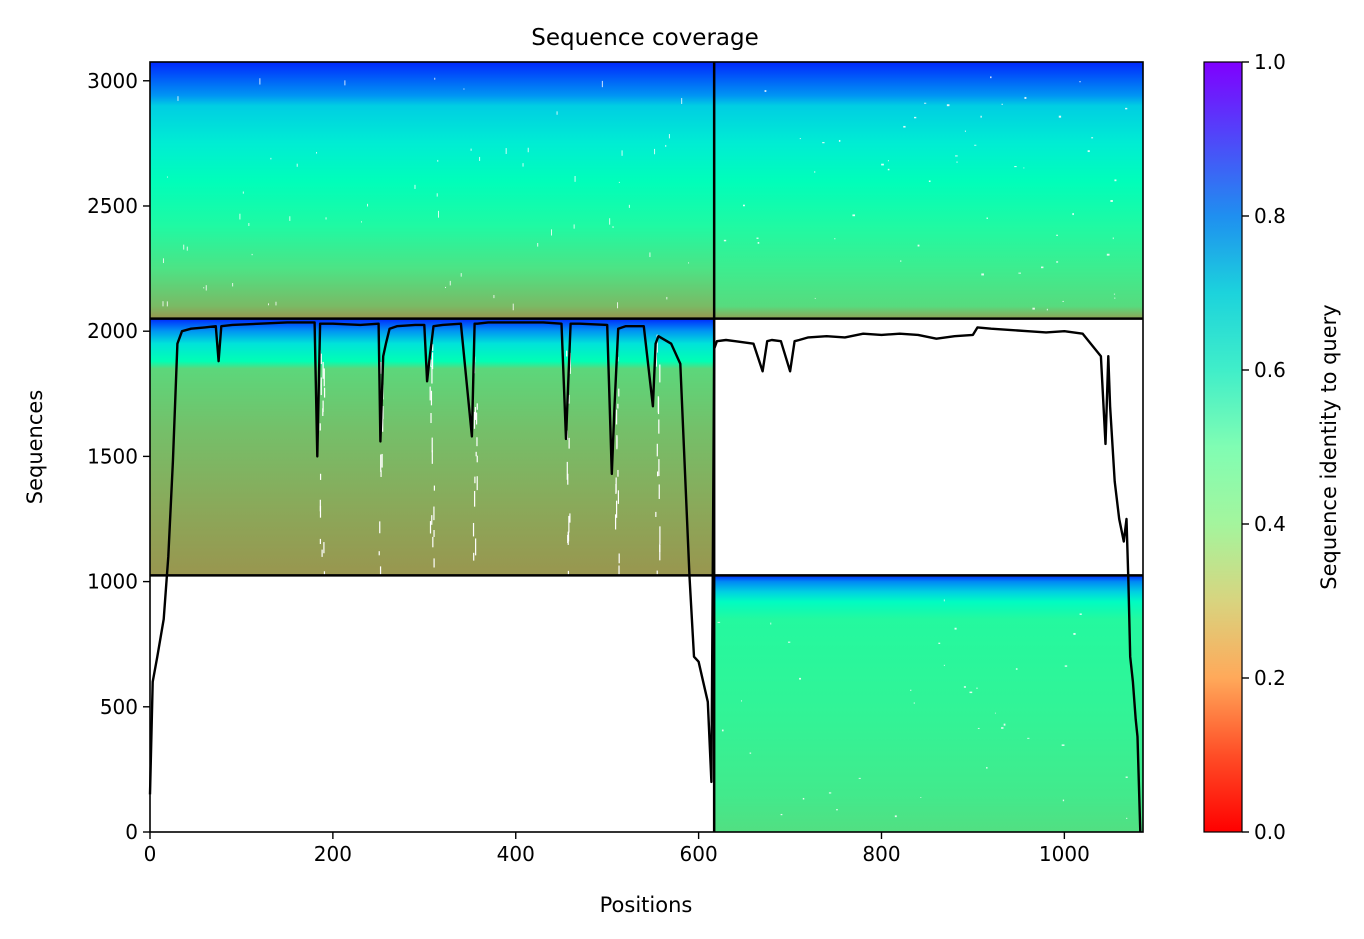 Image resolution: width=1364 pixels, height=939 pixels. I want to click on colorbar-label: Sequence identity to query, so click(1329, 446).